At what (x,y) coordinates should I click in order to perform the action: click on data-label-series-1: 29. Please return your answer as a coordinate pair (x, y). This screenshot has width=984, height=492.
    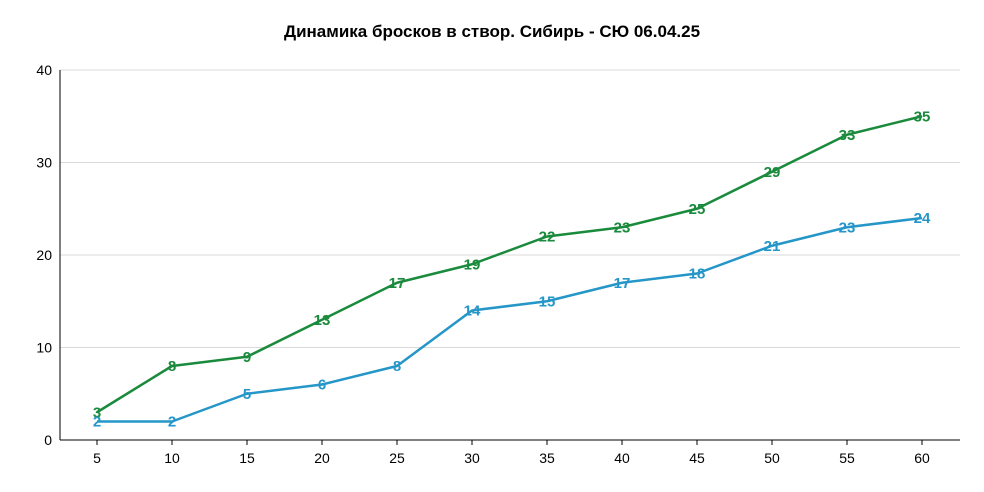
    Looking at the image, I should click on (772, 172).